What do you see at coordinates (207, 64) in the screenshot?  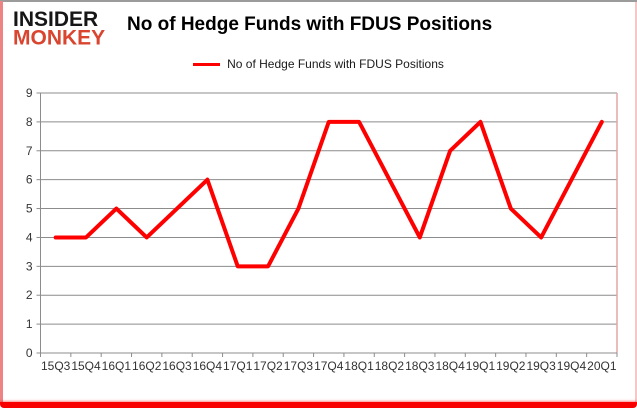 I see `legend-line-swatch` at bounding box center [207, 64].